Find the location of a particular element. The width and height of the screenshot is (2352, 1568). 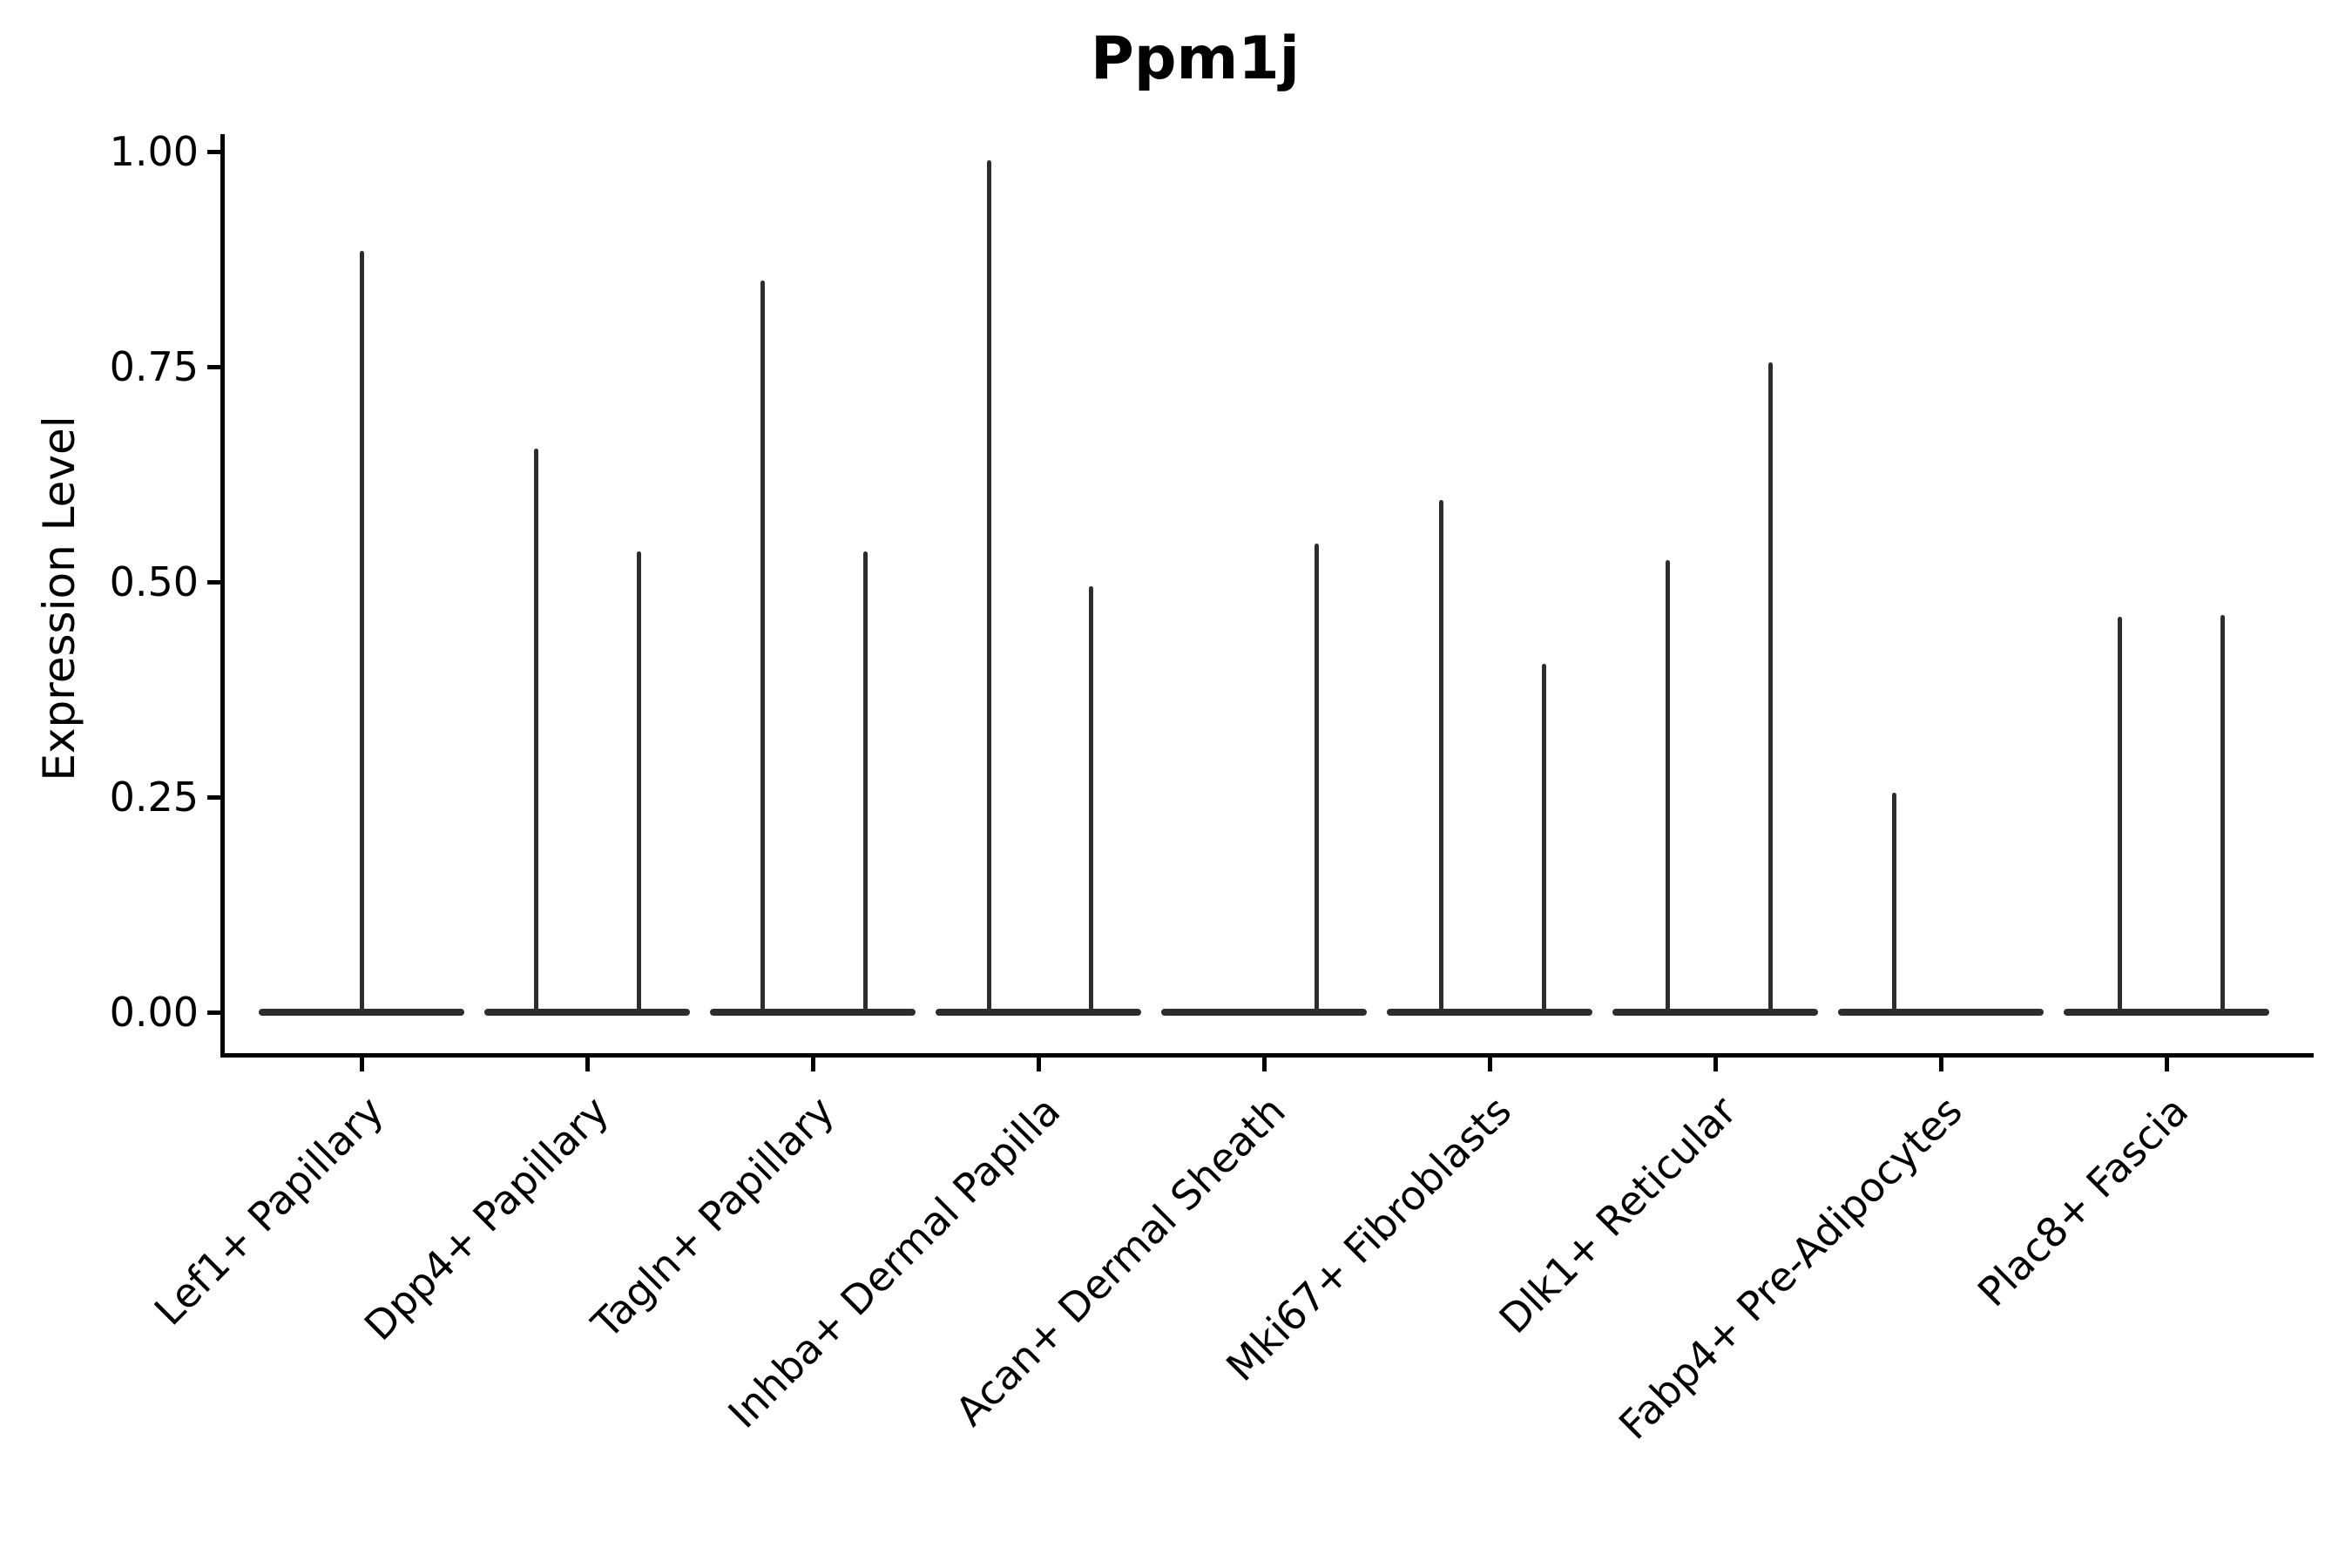

y-tick-label: 0.25 is located at coordinates (154, 797).